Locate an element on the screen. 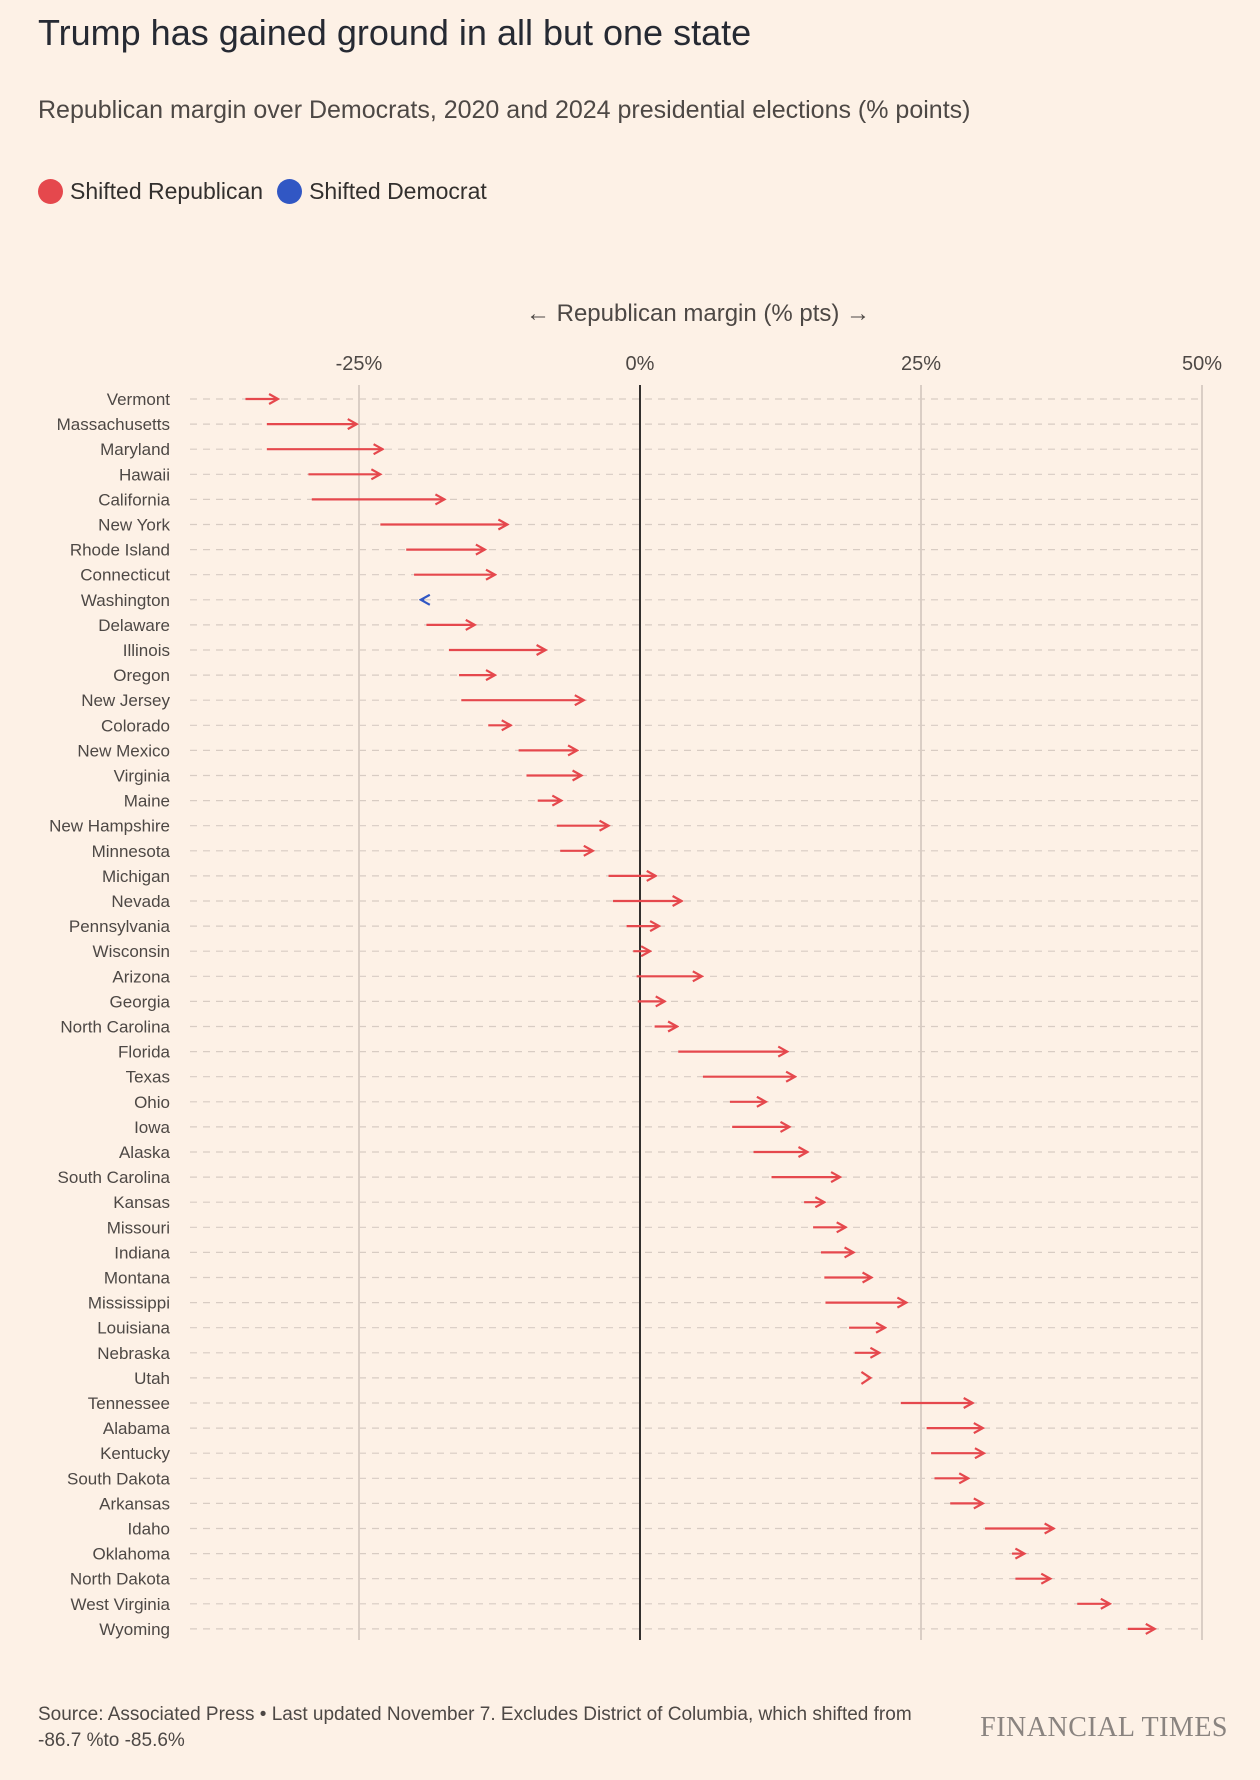 The height and width of the screenshot is (1780, 1260). state-row: Oregon is located at coordinates (656, 675).